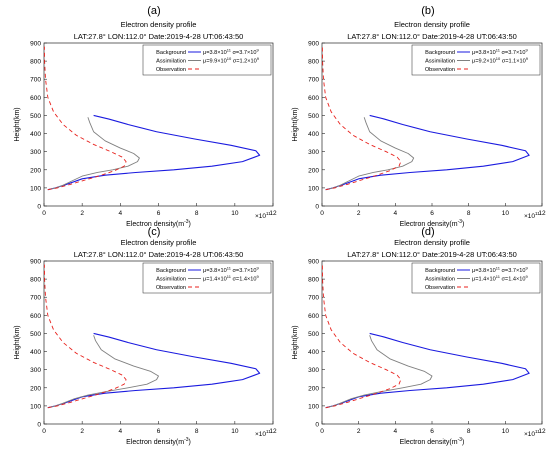 This screenshot has width=550, height=456. Describe the element at coordinates (313, 170) in the screenshot. I see `y-tick-label: 200` at that location.